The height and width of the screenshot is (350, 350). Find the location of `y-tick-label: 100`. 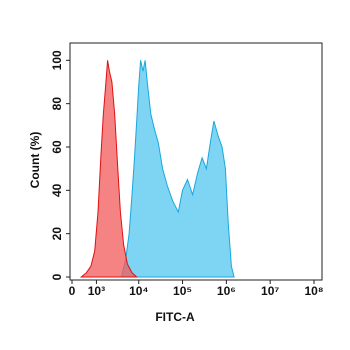

y-tick-label: 100 is located at coordinates (57, 60).